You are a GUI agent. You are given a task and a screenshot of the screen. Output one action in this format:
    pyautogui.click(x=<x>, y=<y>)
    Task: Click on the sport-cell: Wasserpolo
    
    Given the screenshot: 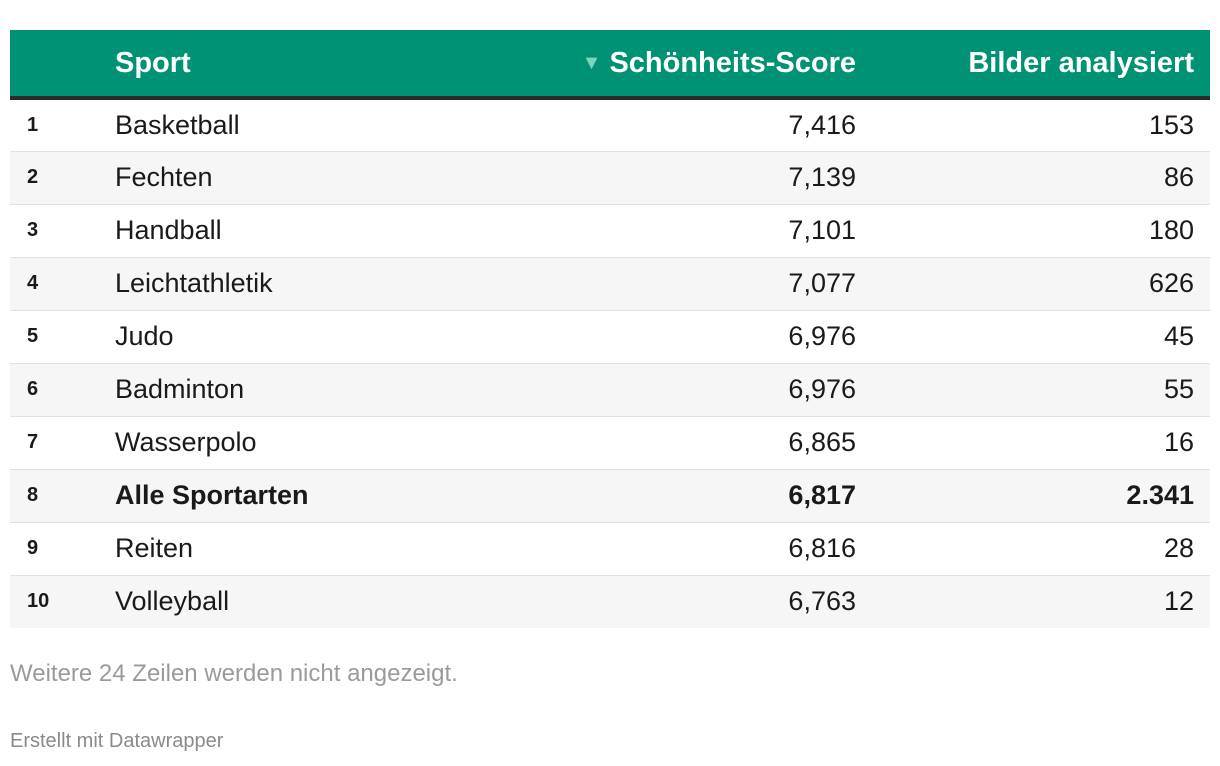 What is the action you would take?
    pyautogui.click(x=186, y=442)
    